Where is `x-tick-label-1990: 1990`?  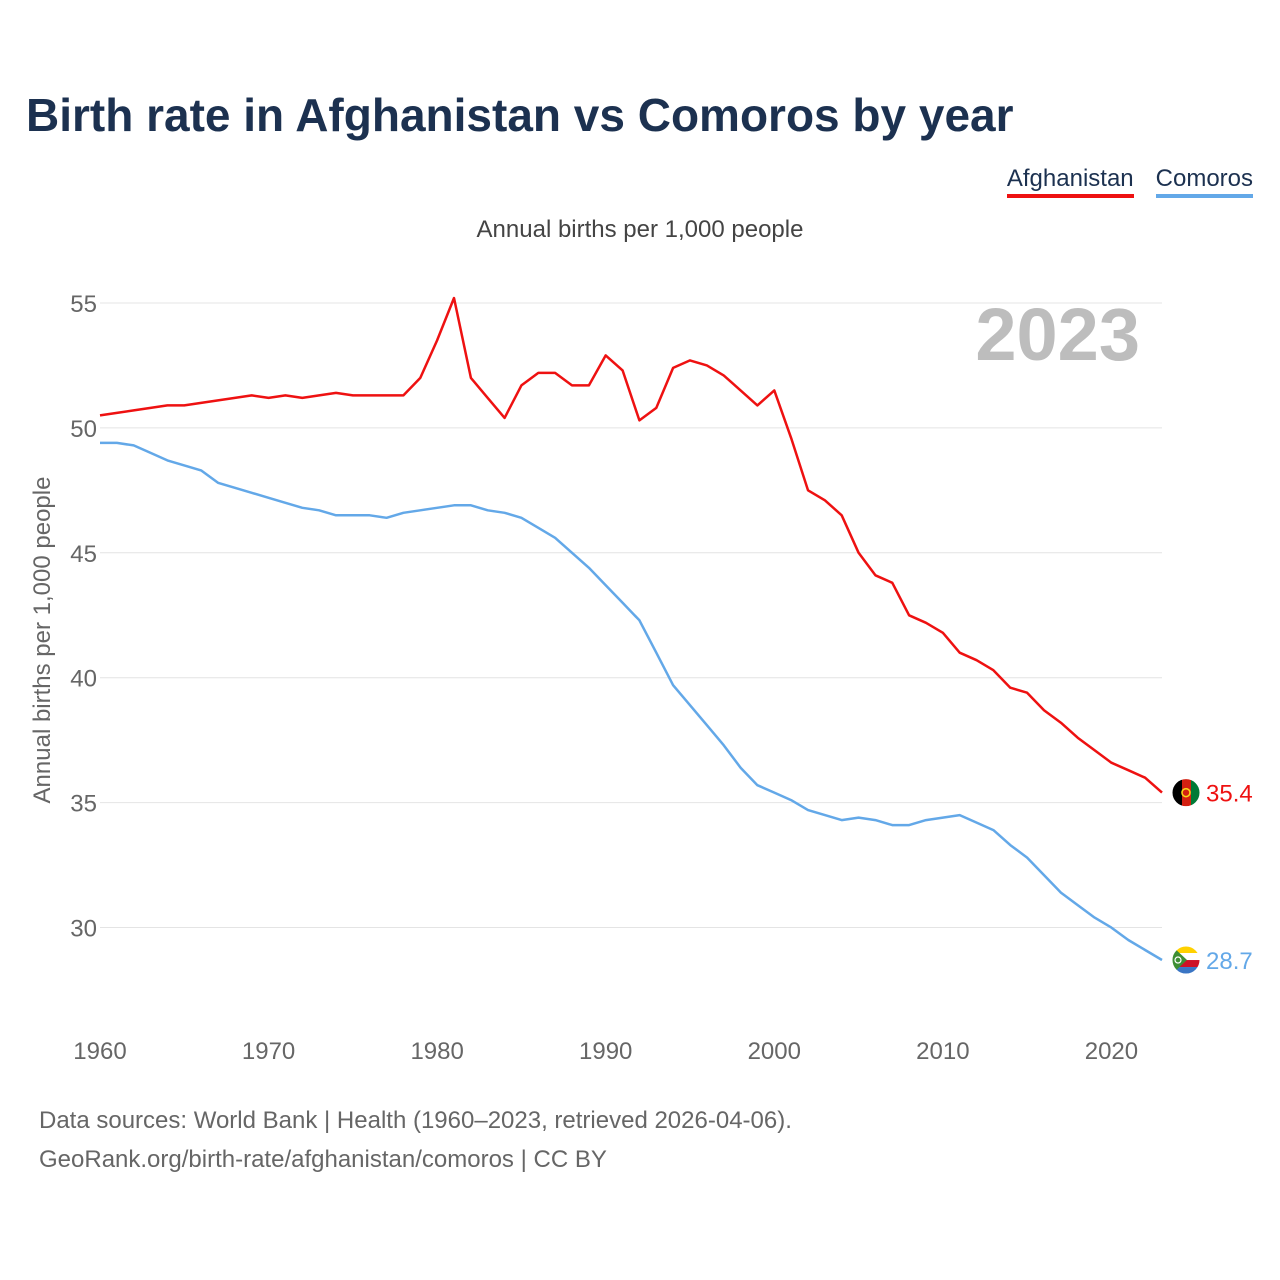 x-tick-label-1990: 1990 is located at coordinates (605, 1051).